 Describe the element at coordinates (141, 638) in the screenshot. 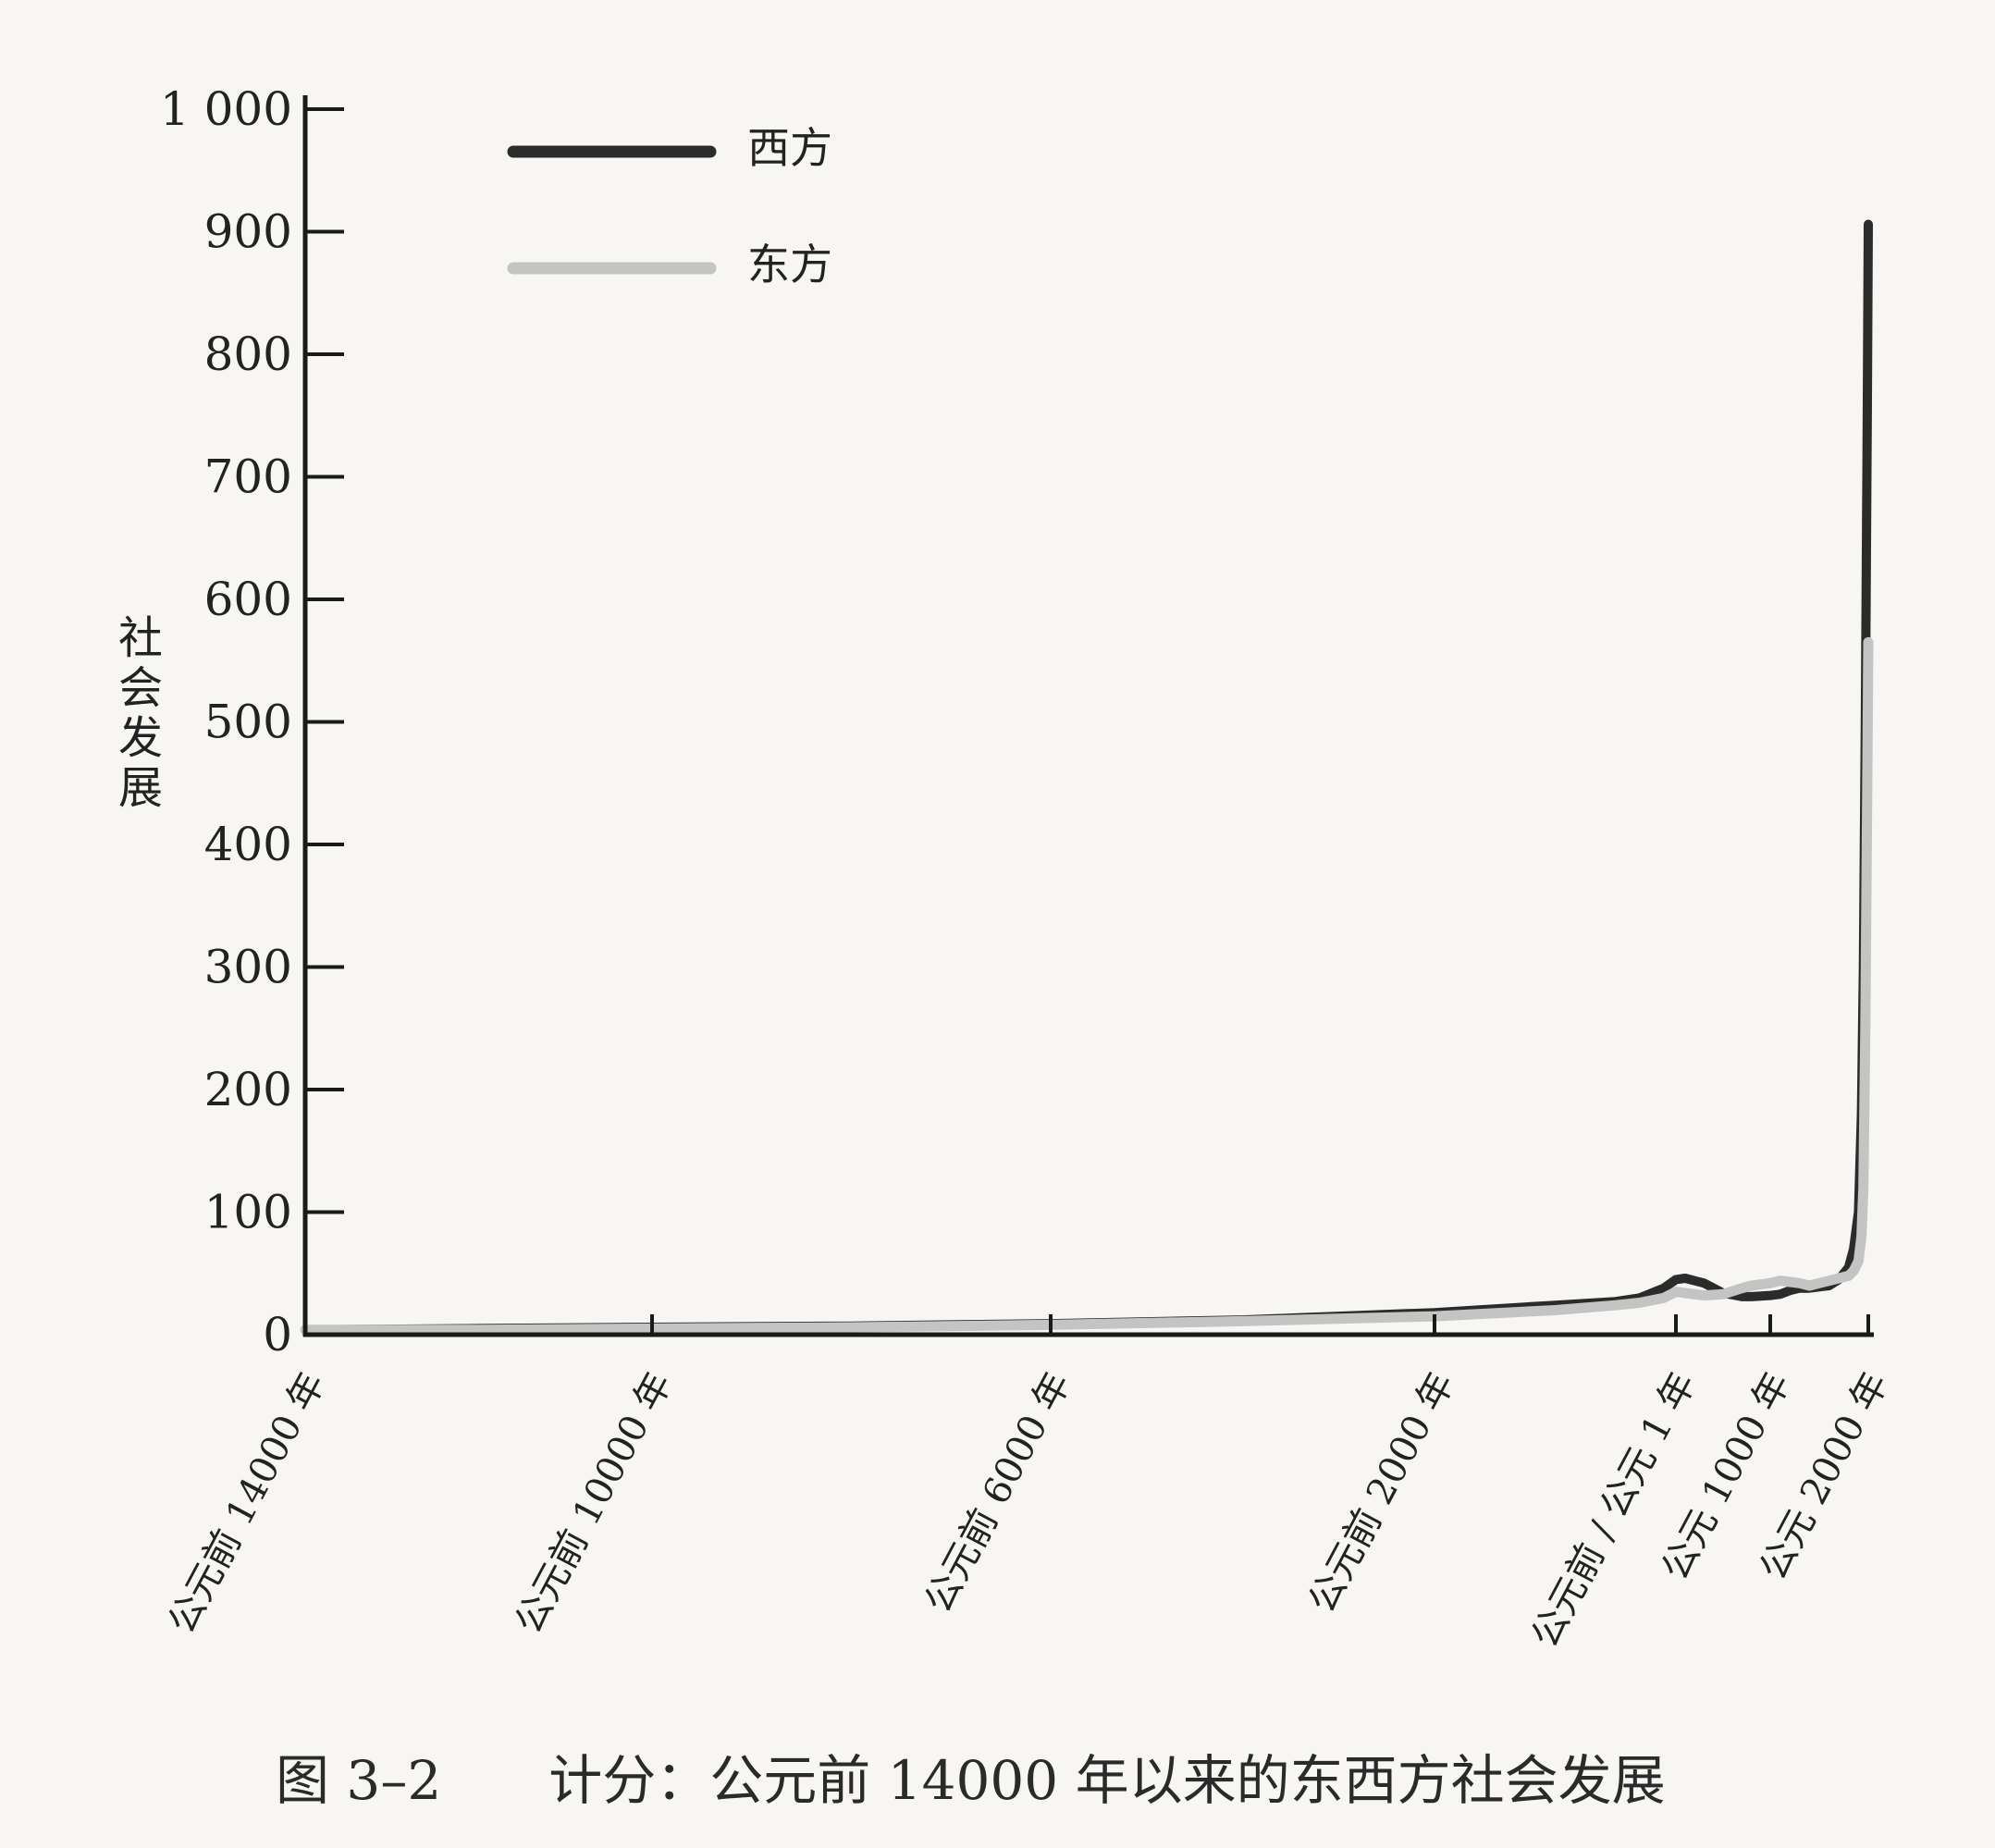

I see `y-axis-label-char: 社` at that location.